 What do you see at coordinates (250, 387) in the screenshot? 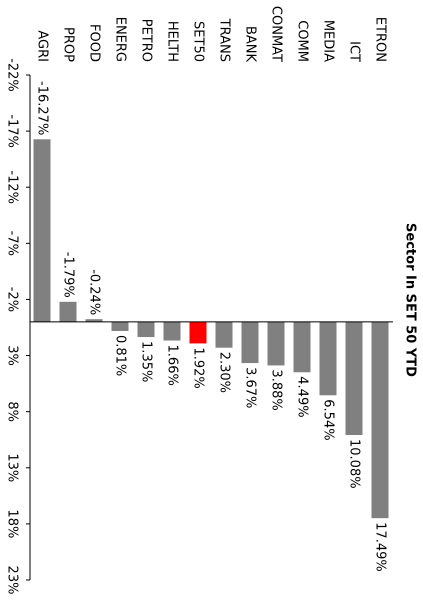
I see `data-label: 3.67%` at bounding box center [250, 387].